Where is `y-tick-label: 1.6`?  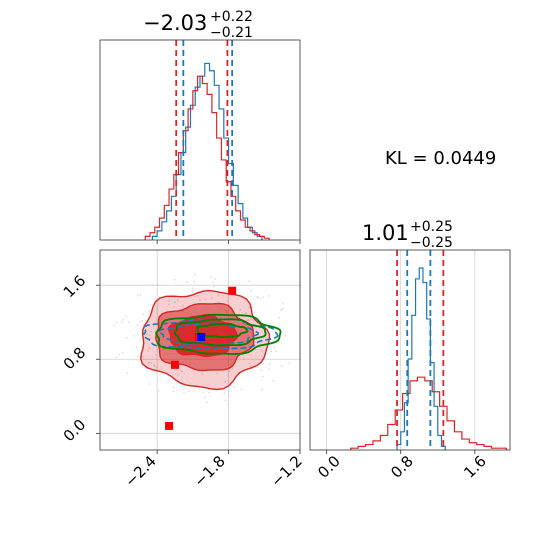
y-tick-label: 1.6 is located at coordinates (75, 287).